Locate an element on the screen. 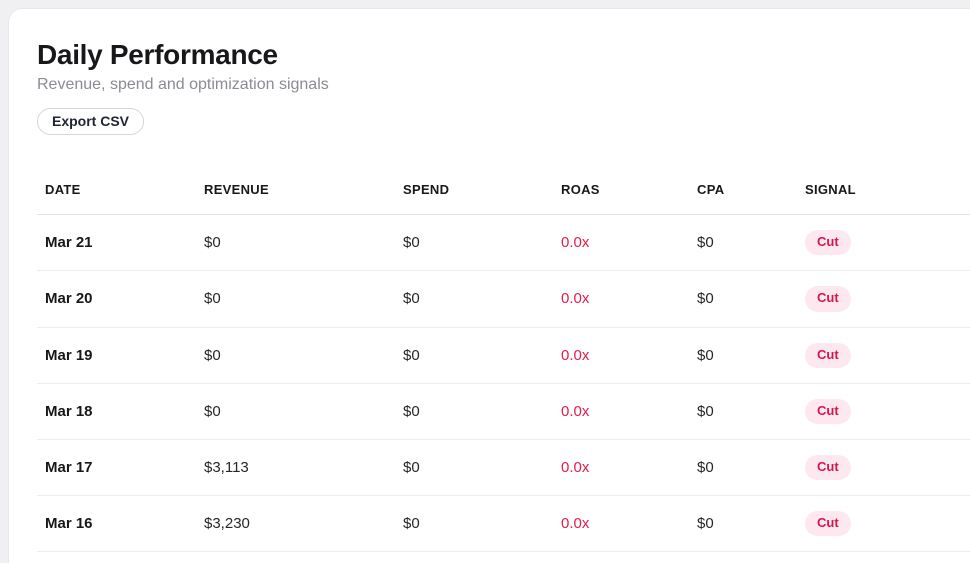 The width and height of the screenshot is (970, 563). table-row: Mar 17 $3,113 $0 0.0x $0 Cut is located at coordinates (503, 468).